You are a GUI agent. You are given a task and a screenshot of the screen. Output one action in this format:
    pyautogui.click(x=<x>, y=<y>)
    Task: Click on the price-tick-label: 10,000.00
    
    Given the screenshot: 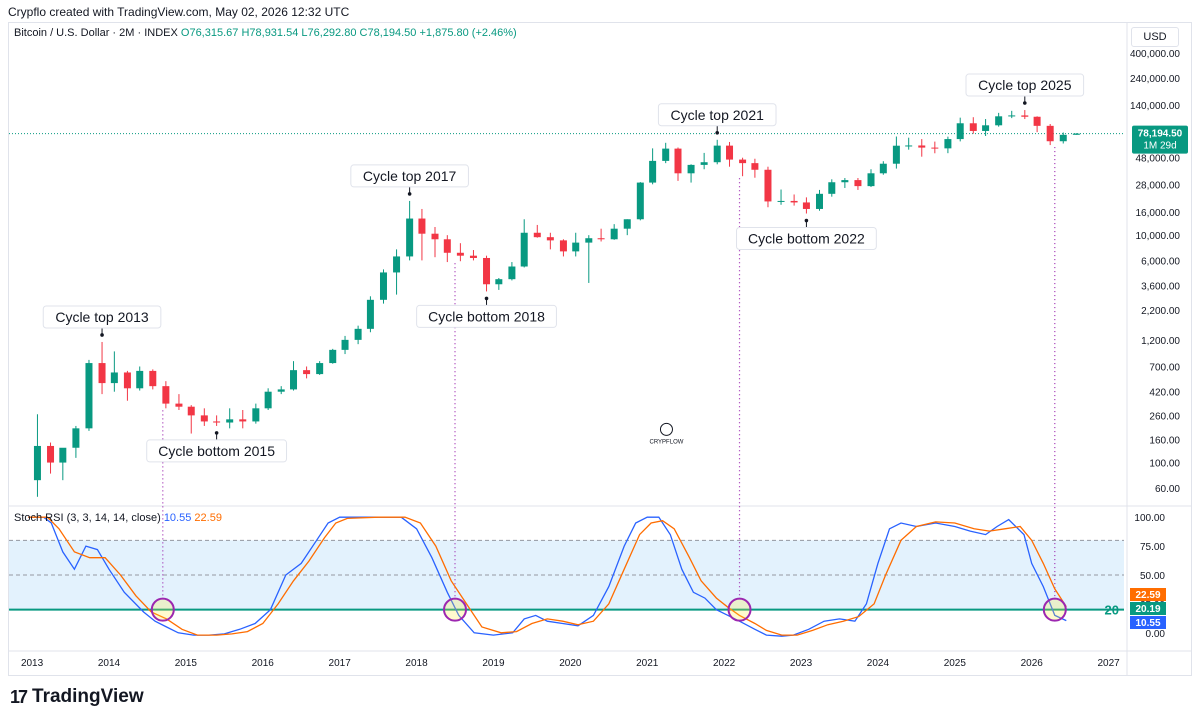 What is the action you would take?
    pyautogui.click(x=1158, y=236)
    